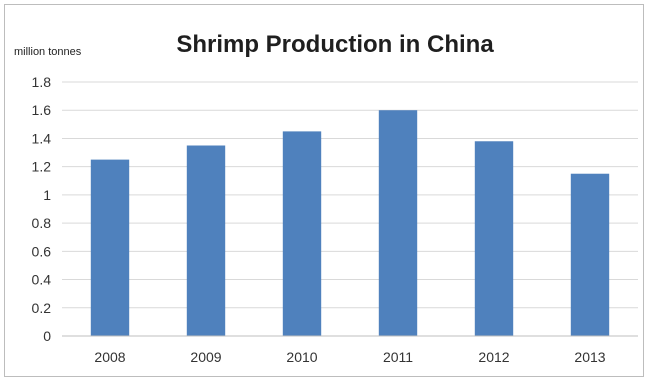 The image size is (650, 383). What do you see at coordinates (42, 280) in the screenshot?
I see `y-tick-label: 0.4` at bounding box center [42, 280].